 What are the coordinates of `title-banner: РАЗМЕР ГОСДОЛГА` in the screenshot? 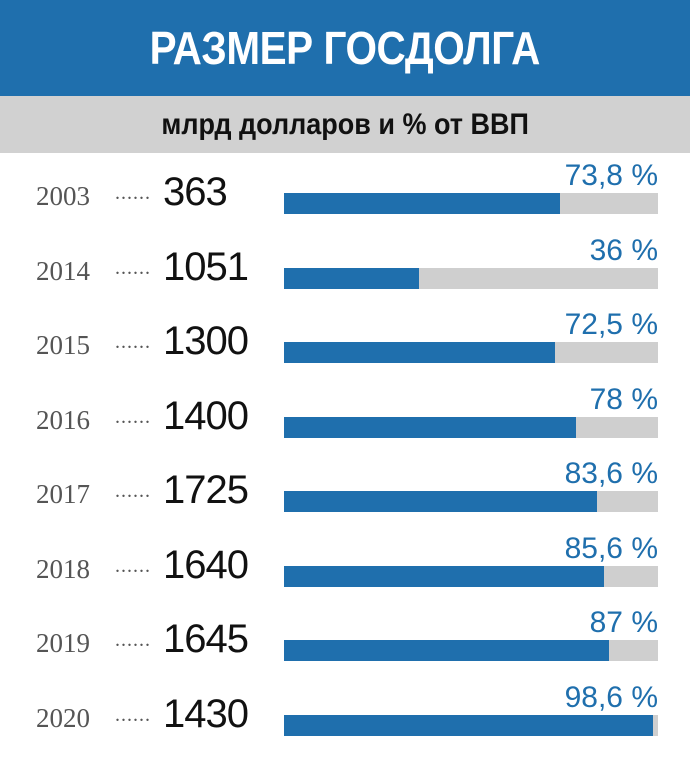 It's located at (345, 48).